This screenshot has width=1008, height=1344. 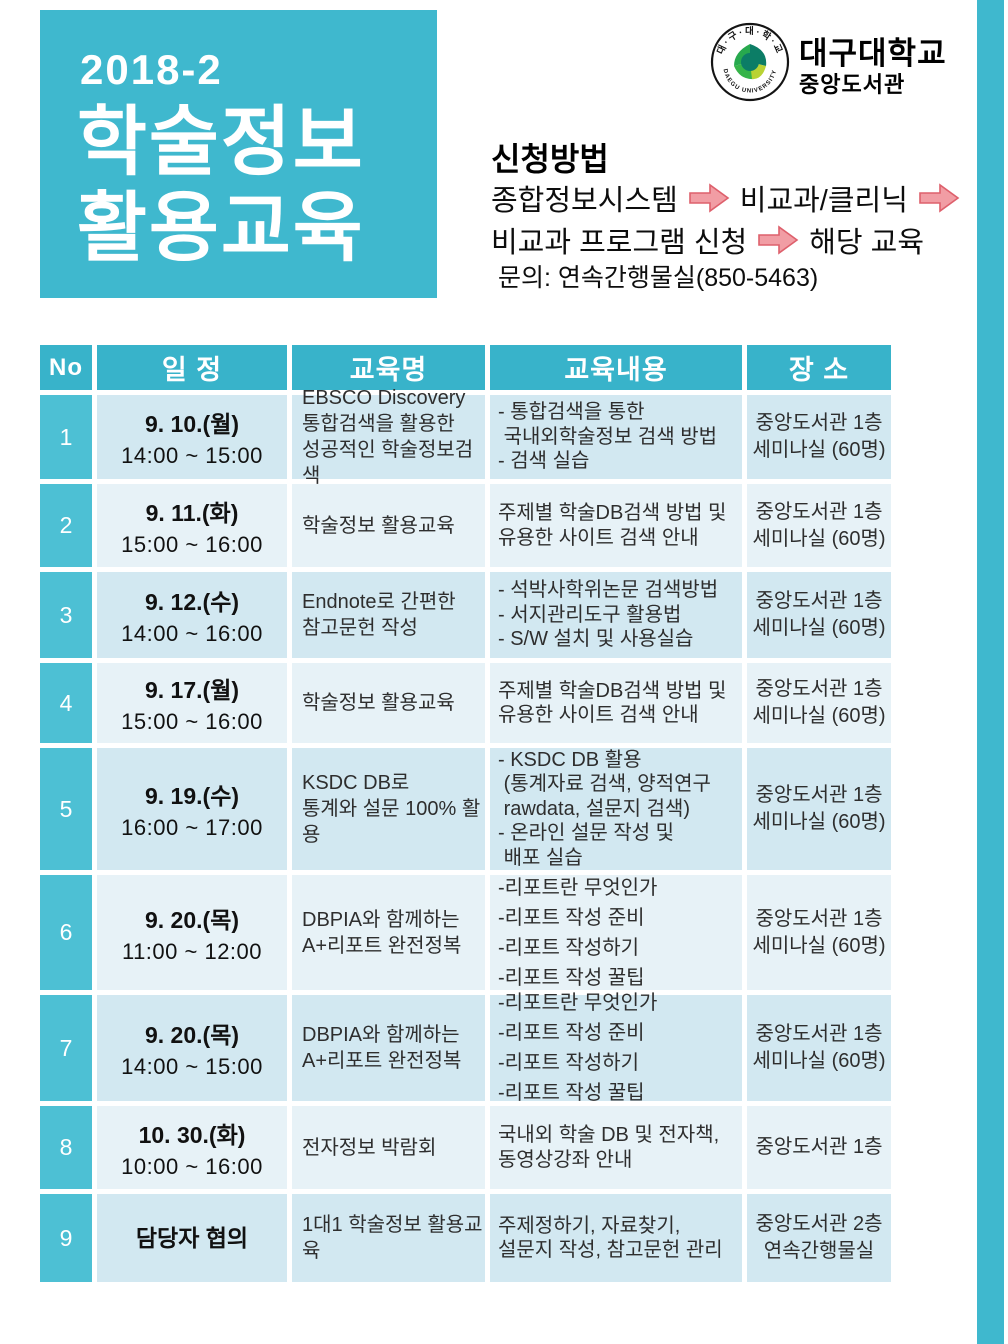 I want to click on right-accent-bar, so click(x=990, y=672).